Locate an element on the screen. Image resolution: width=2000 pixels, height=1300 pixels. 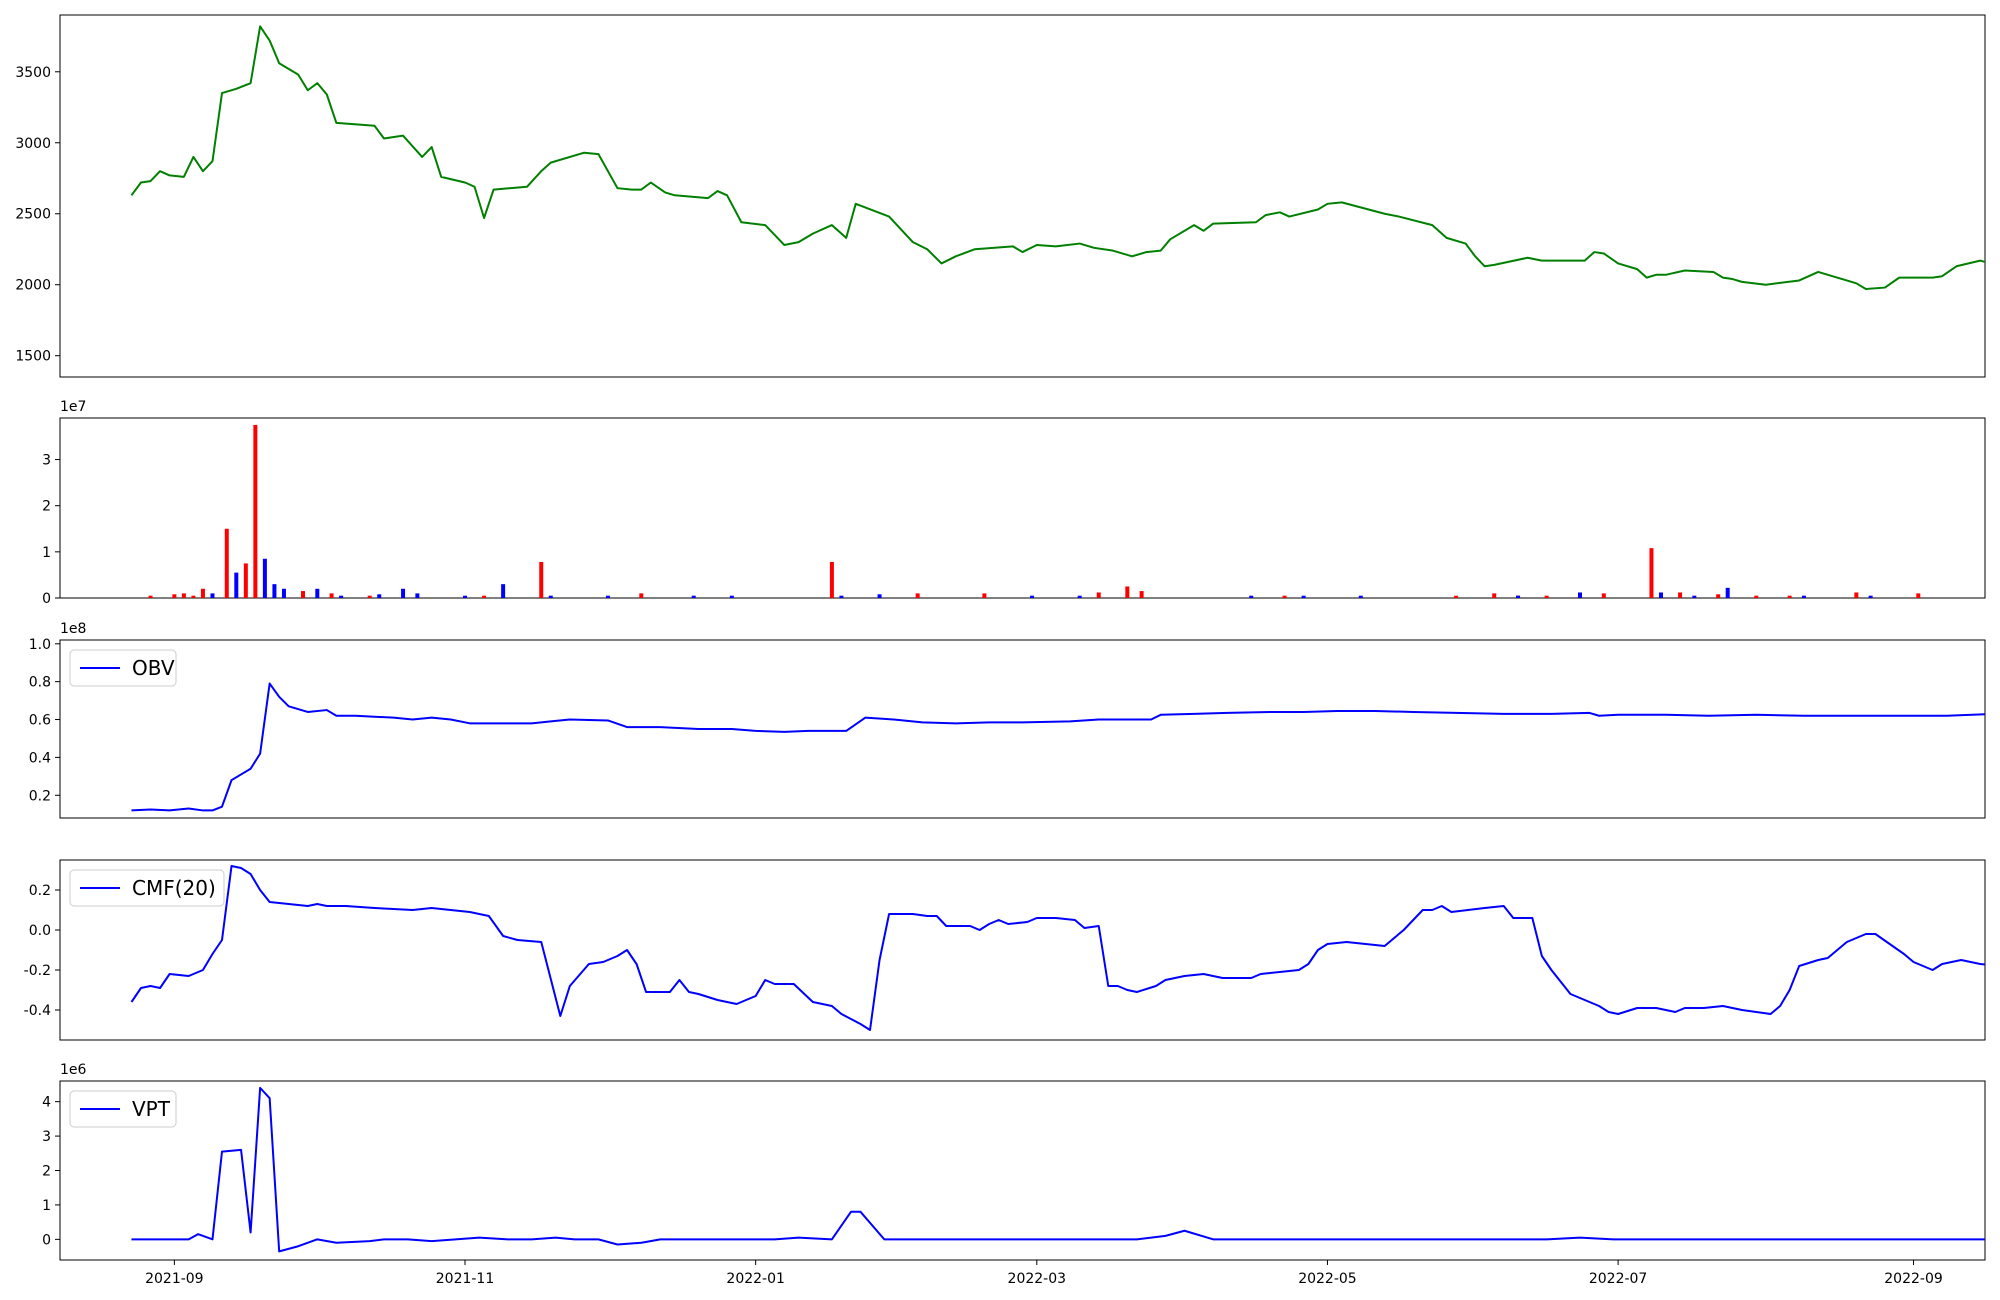
price-y-tick-label: 2500 is located at coordinates (33, 215).